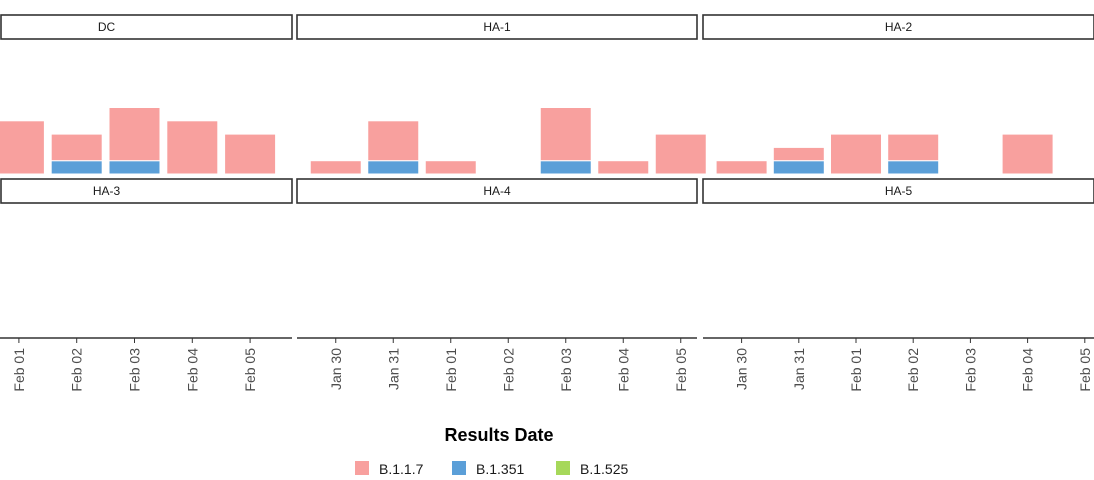  I want to click on legend-label-b-1-351: B.1.351, so click(500, 469).